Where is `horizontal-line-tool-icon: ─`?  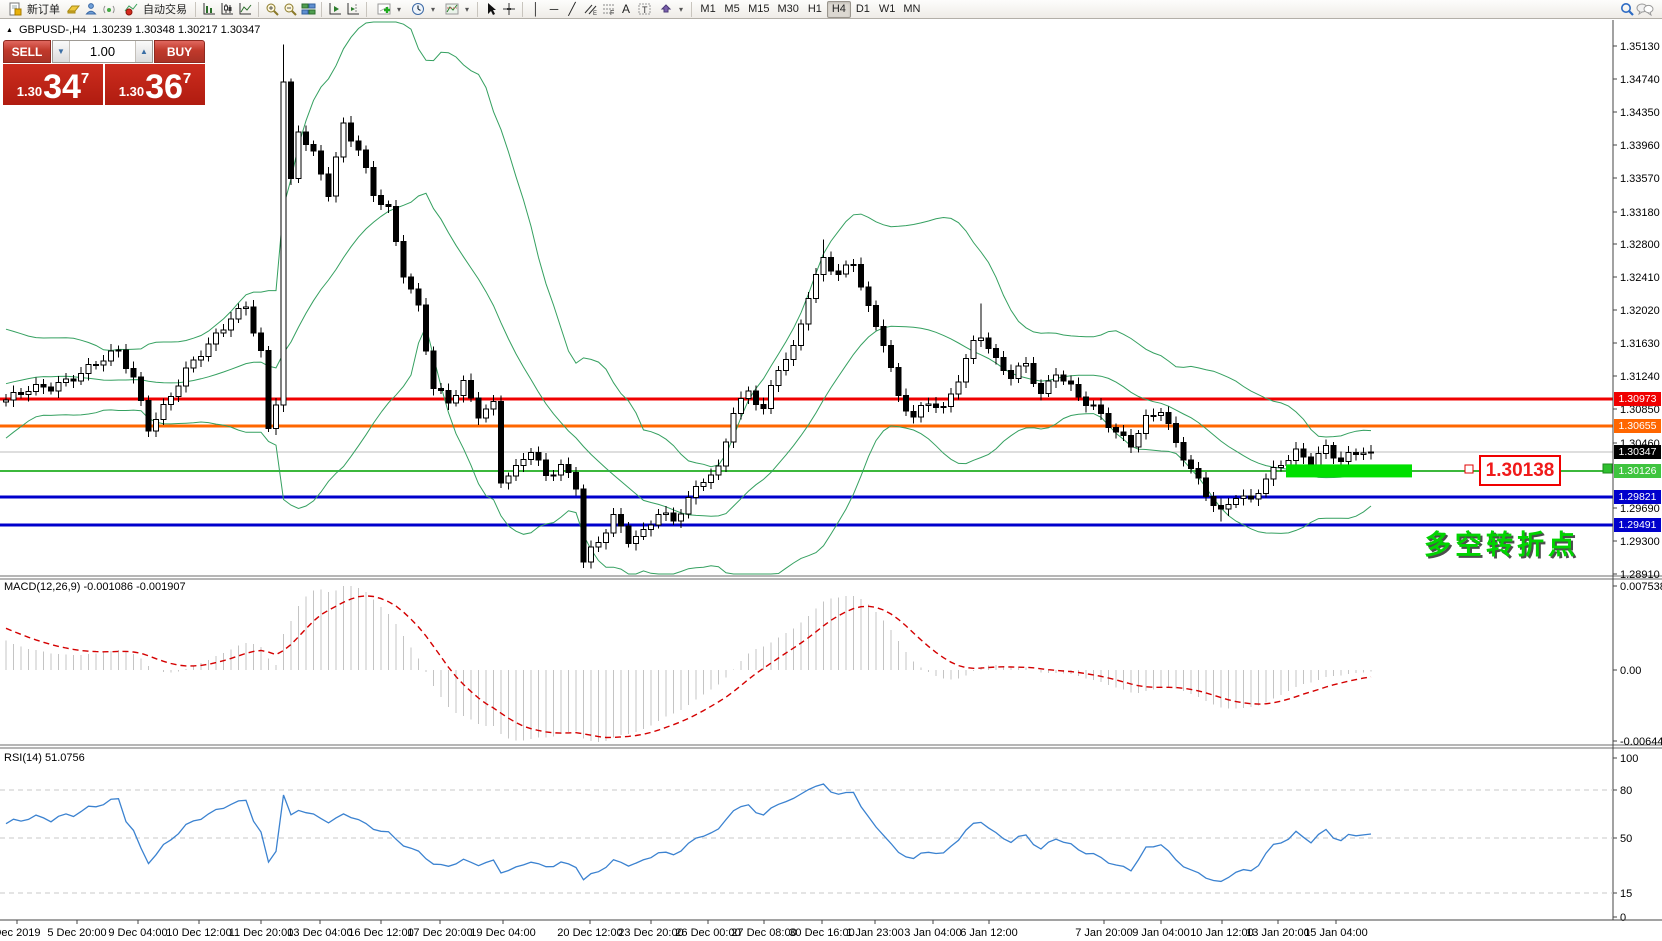 horizontal-line-tool-icon: ─ is located at coordinates (554, 9).